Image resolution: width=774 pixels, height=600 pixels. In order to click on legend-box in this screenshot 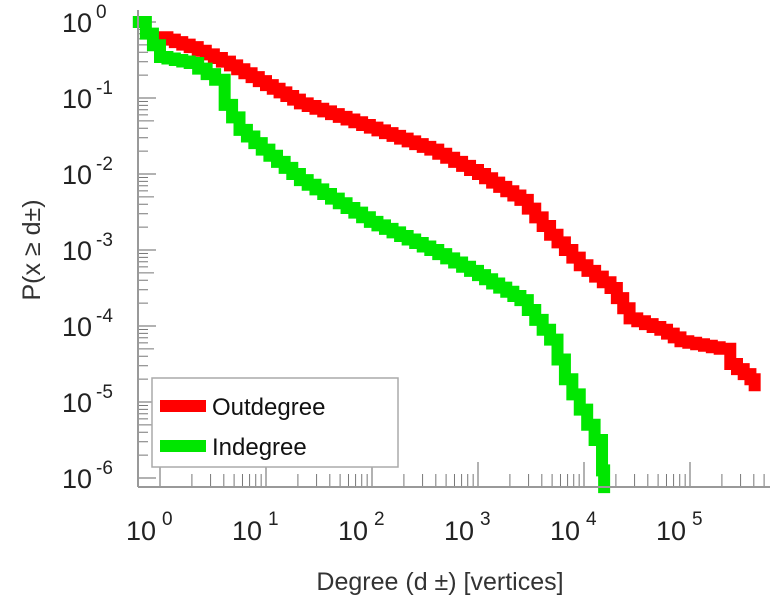, I will do `click(275, 422)`.